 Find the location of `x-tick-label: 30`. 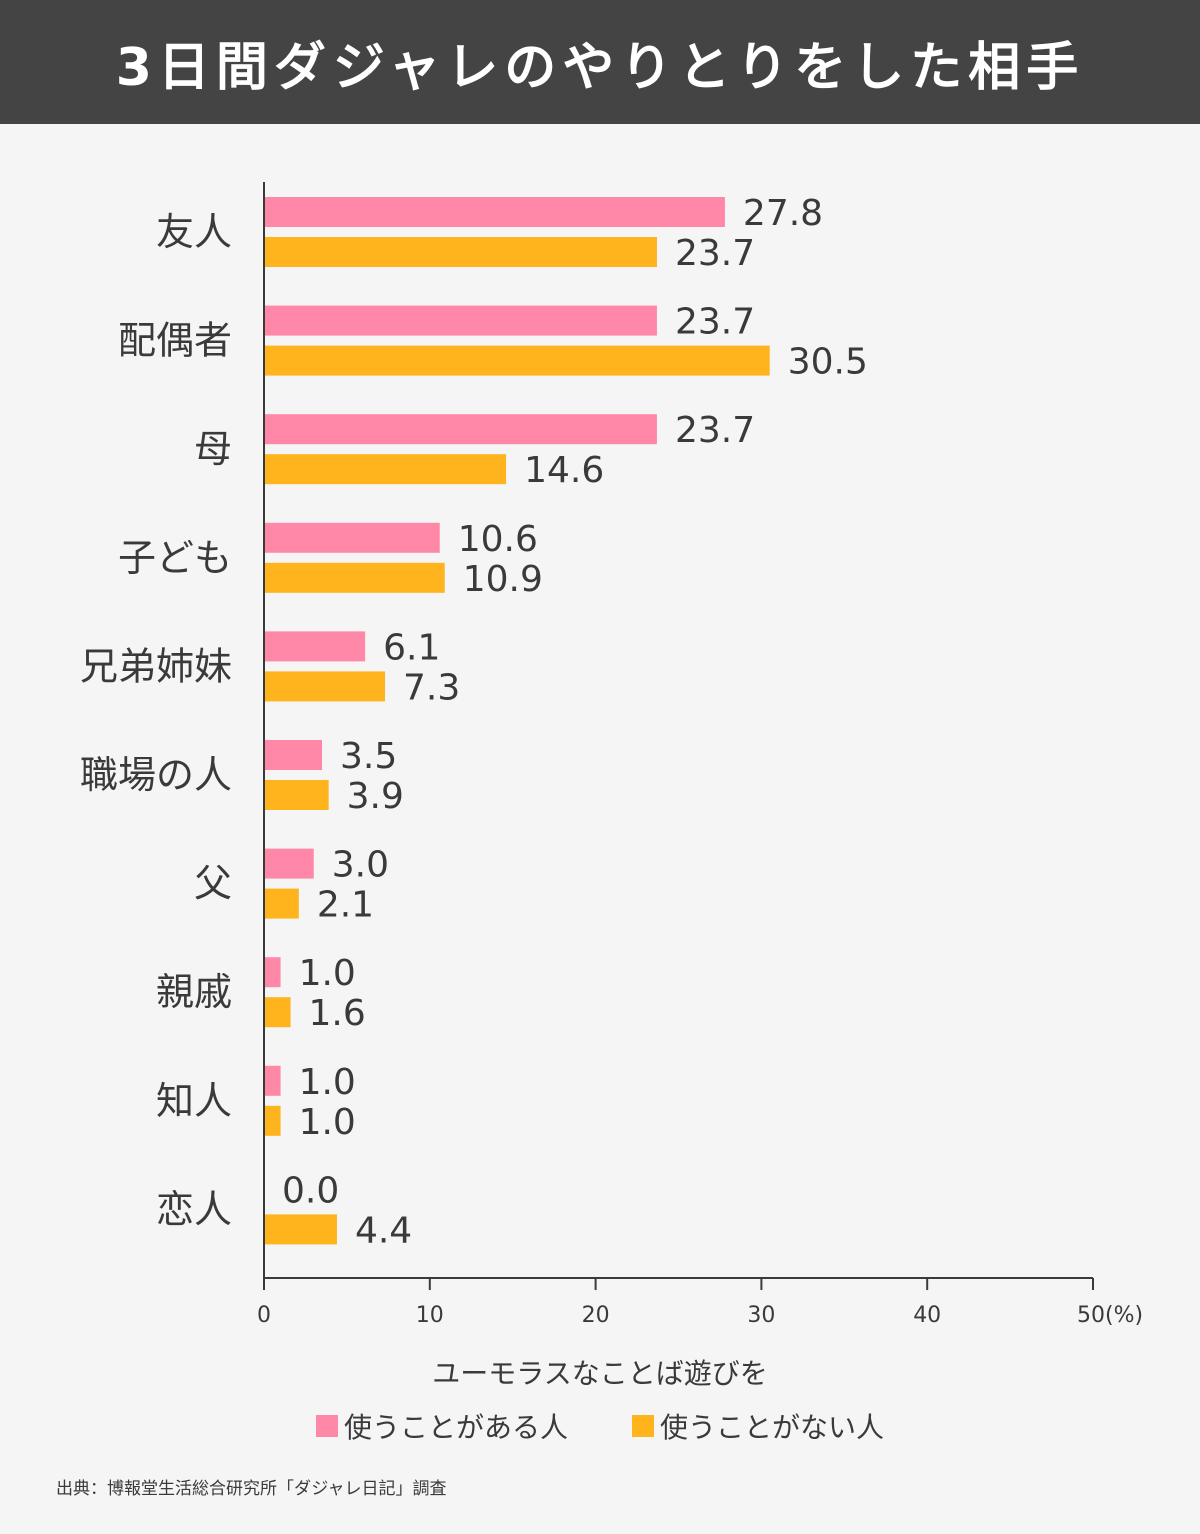

x-tick-label: 30 is located at coordinates (761, 1315).